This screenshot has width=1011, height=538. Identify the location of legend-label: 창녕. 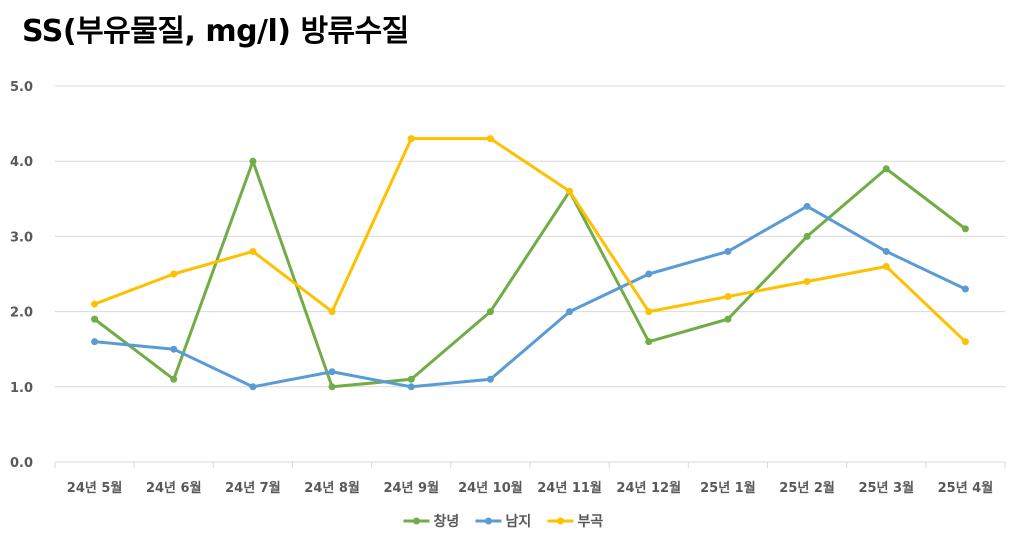
(447, 521).